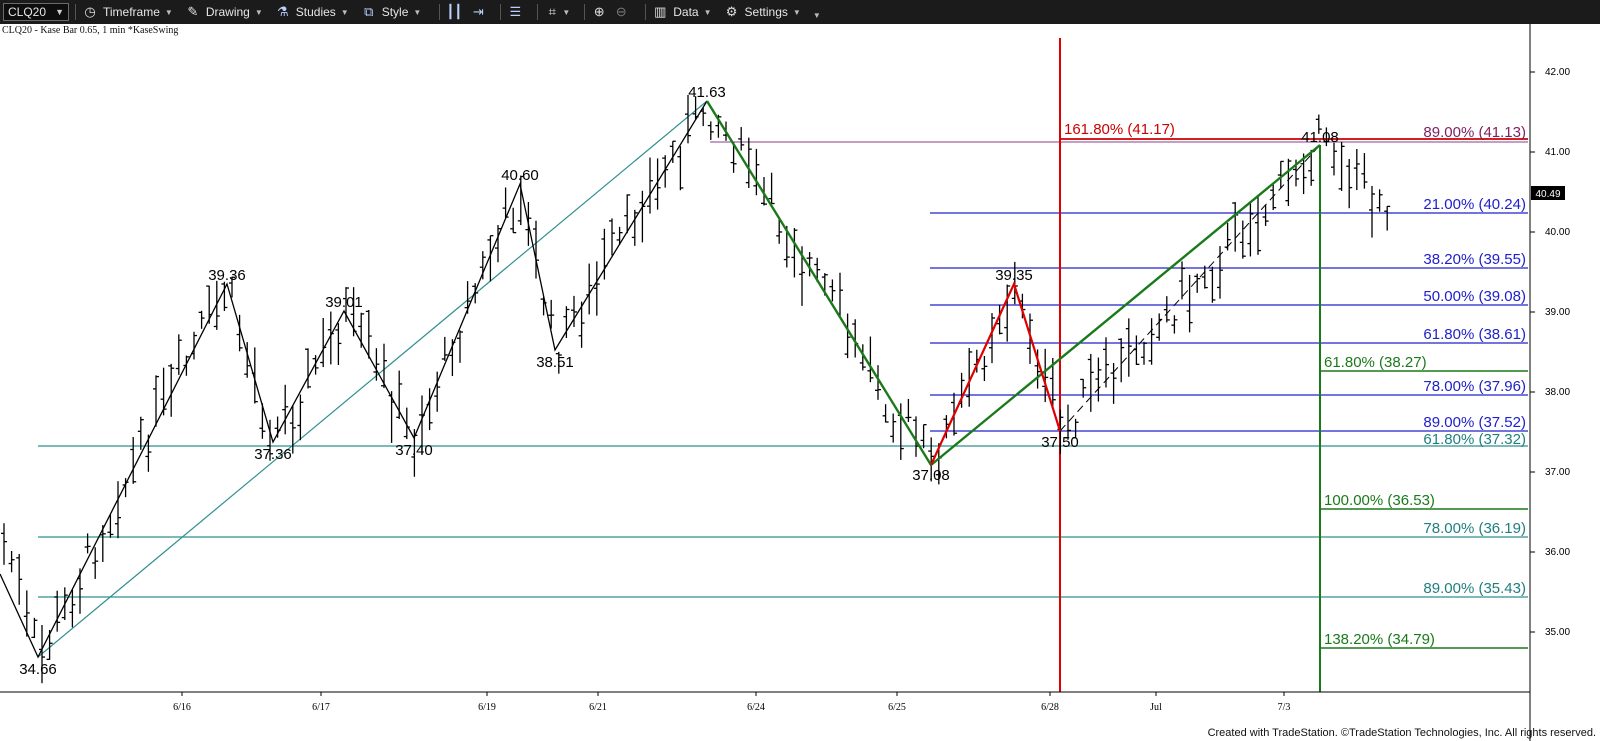 The image size is (1600, 741). What do you see at coordinates (282, 11) in the screenshot?
I see `flask-icon: ⚗` at bounding box center [282, 11].